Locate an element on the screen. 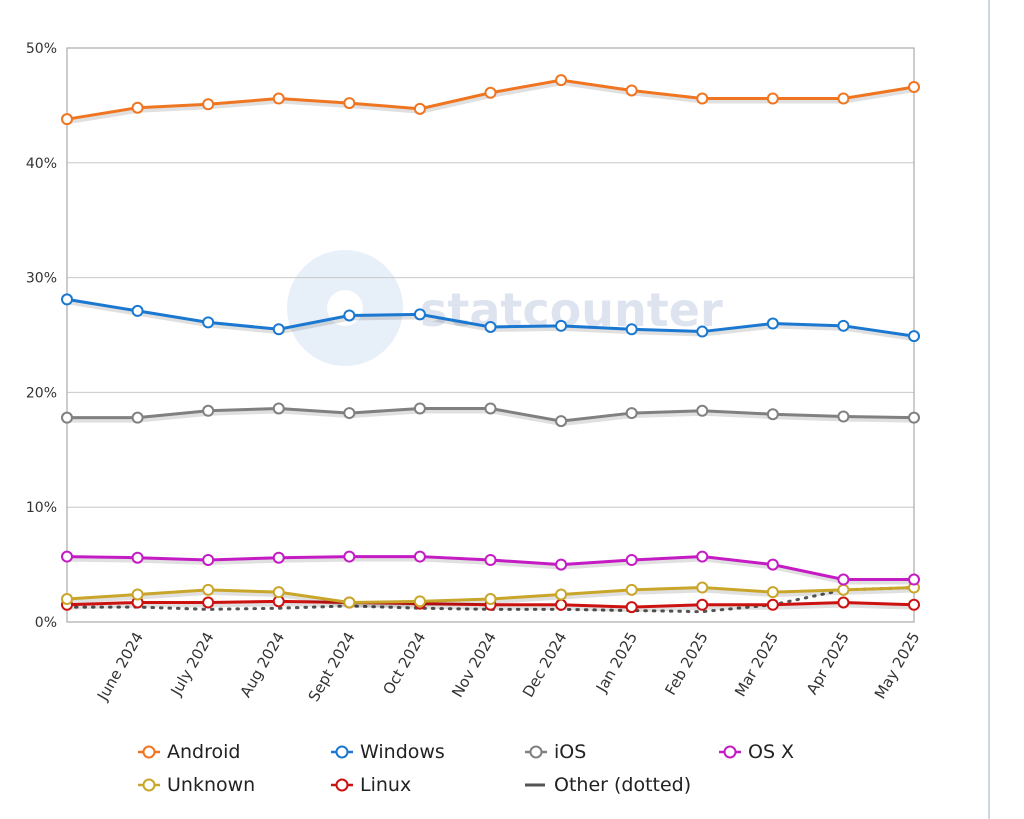  y-tick-label: 50% is located at coordinates (41, 49).